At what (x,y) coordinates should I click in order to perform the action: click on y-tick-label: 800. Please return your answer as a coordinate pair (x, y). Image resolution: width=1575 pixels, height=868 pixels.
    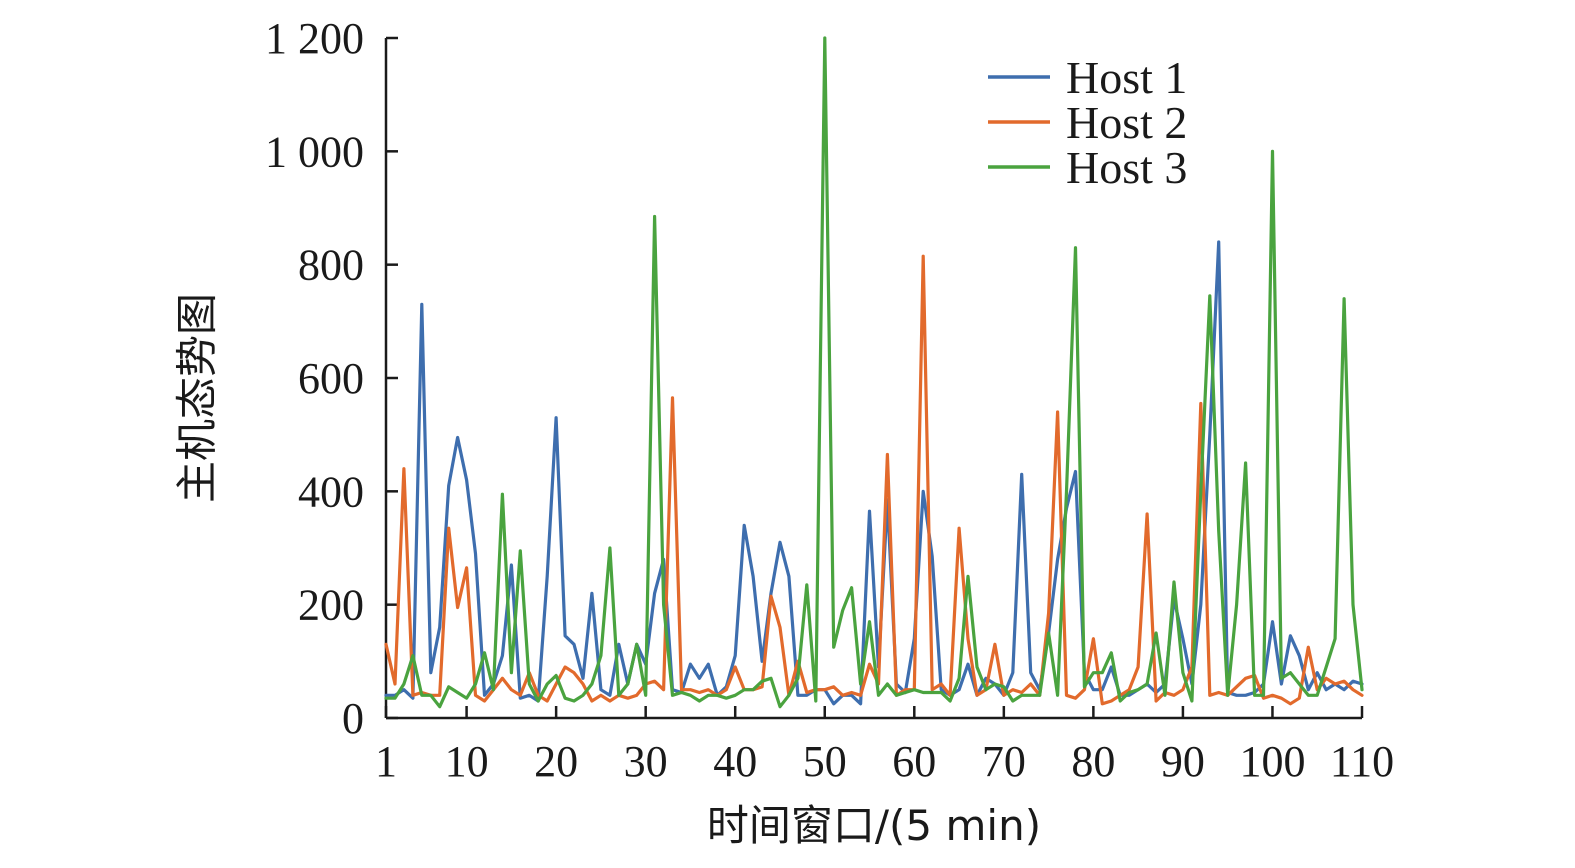
    Looking at the image, I should click on (331, 265).